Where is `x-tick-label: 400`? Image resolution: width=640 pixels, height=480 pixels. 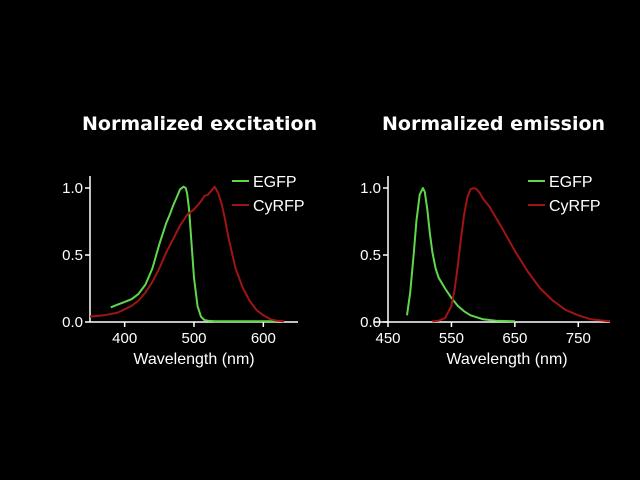 x-tick-label: 400 is located at coordinates (124, 338).